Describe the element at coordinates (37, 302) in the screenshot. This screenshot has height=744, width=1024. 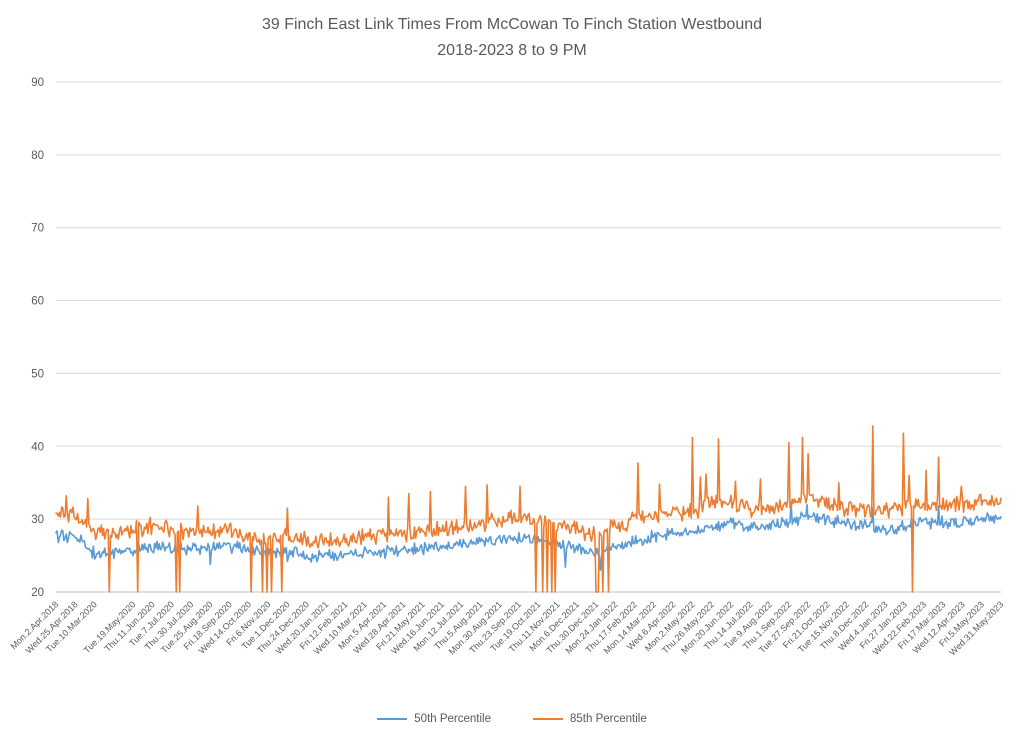
I see `y-axis-tick-label: 60` at that location.